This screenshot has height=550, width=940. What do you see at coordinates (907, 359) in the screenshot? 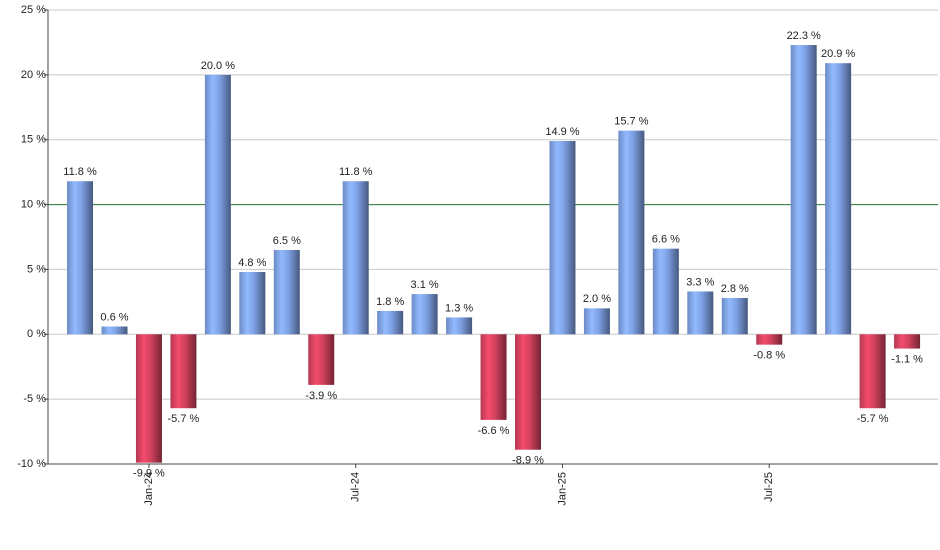
I see `value-label: -1.1 %` at bounding box center [907, 359].